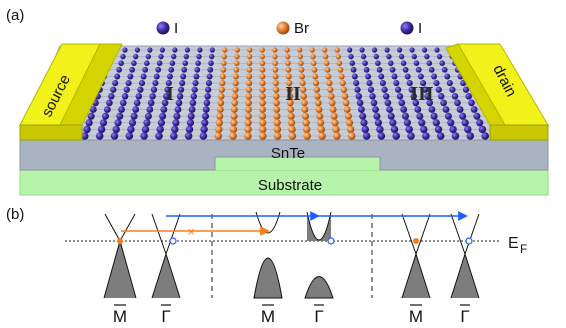 This screenshot has width=566, height=328. I want to click on legend-bromine-marker, so click(283, 28).